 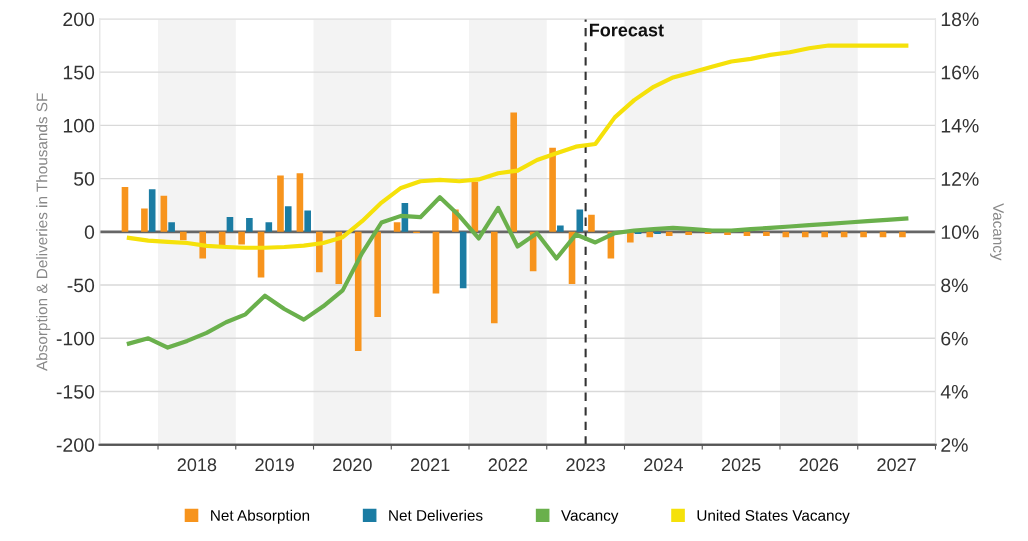 I want to click on y2-tick-label: 18%, so click(x=960, y=19).